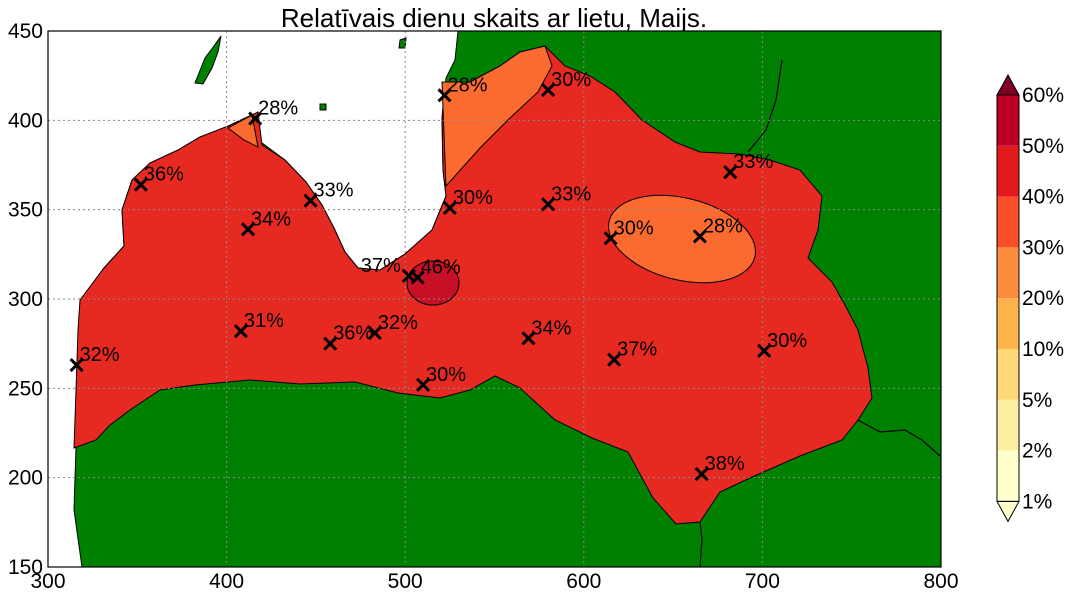  Describe the element at coordinates (1043, 247) in the screenshot. I see `colorbar-label: 30%` at that location.